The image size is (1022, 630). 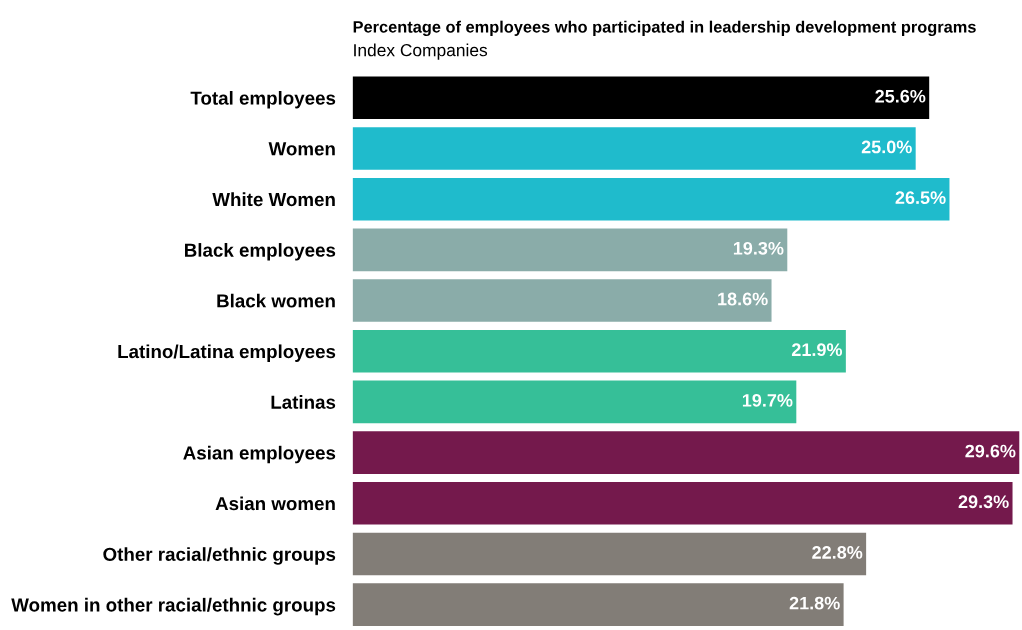 I want to click on data-label: 19.7%, so click(x=767, y=400).